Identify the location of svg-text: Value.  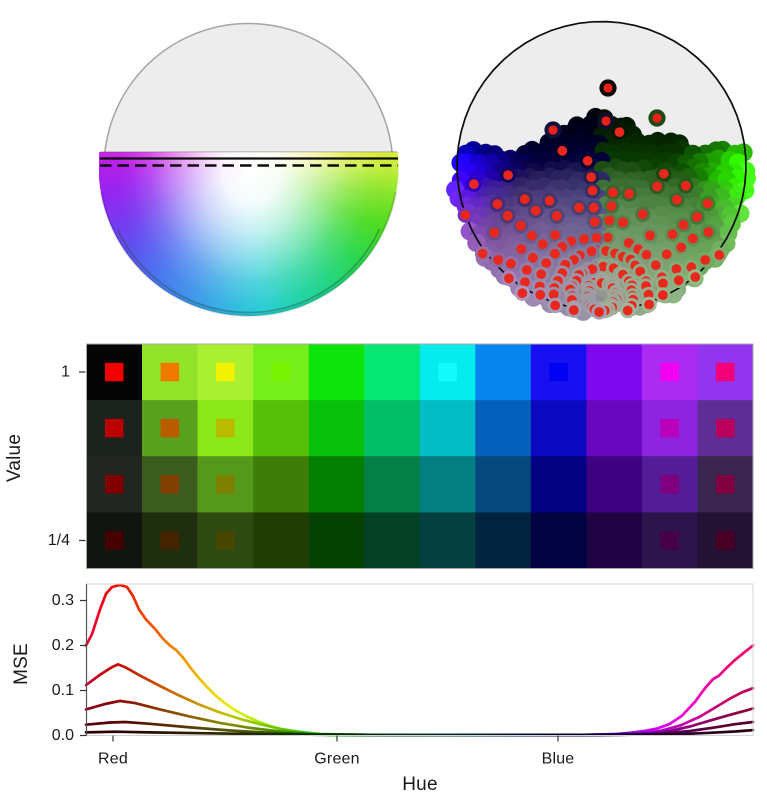
(14, 458).